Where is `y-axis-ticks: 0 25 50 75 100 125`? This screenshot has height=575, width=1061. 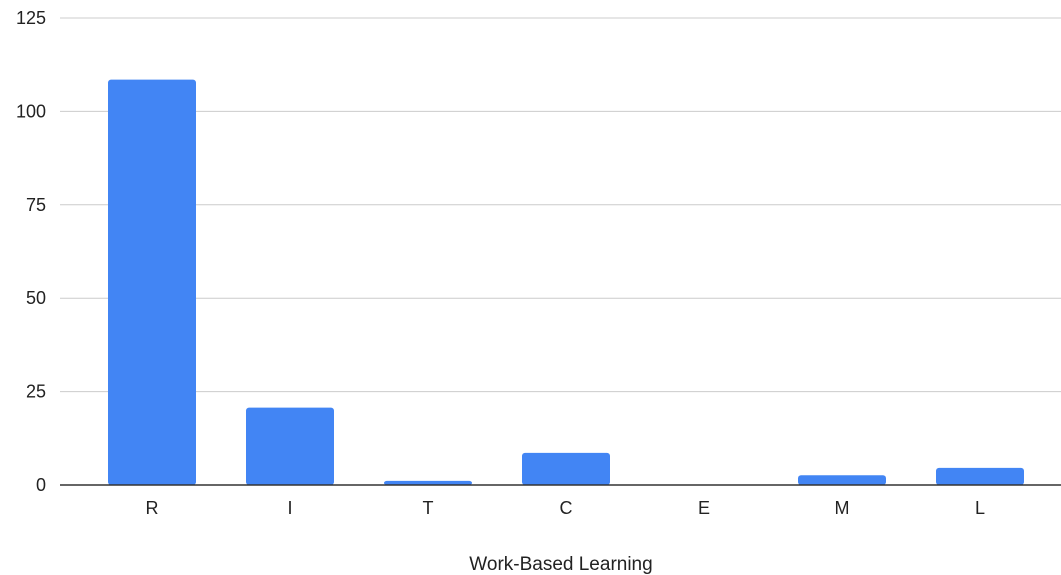
y-axis-ticks: 0 25 50 75 100 125 is located at coordinates (31, 251).